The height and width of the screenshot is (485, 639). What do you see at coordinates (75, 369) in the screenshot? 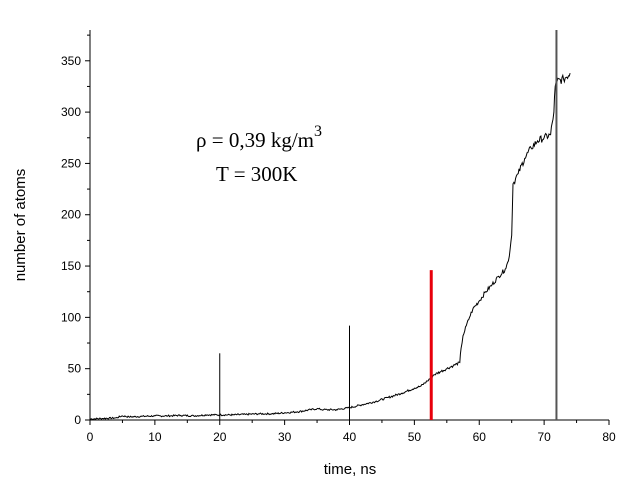
I see `y-tick-label: 50` at bounding box center [75, 369].